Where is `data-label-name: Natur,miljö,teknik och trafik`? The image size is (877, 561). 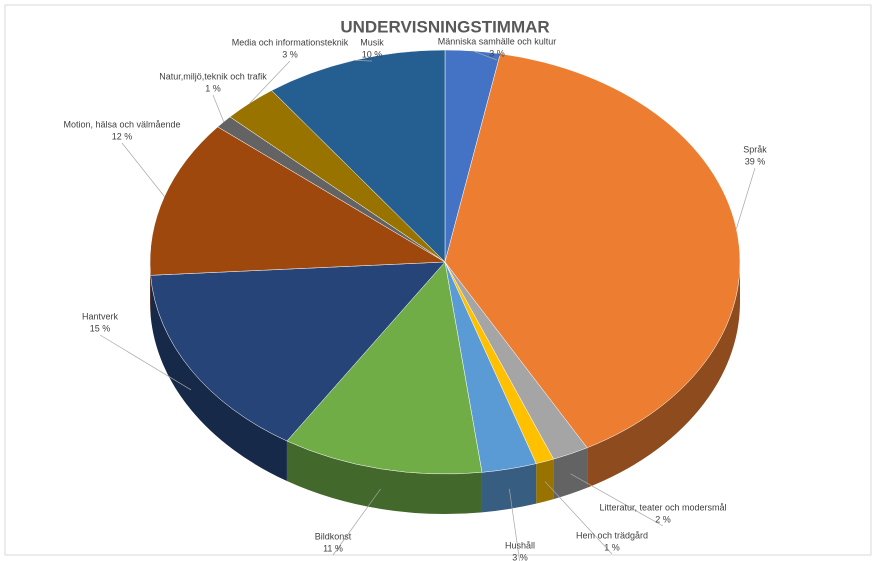
data-label-name: Natur,miljö,teknik och trafik is located at coordinates (213, 76).